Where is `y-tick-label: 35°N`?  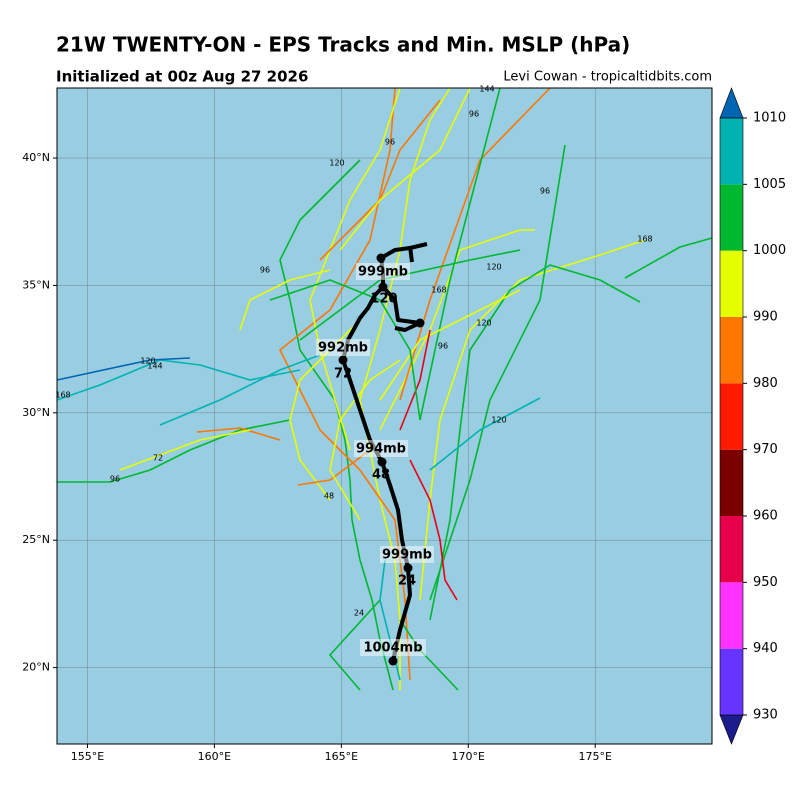
y-tick-label: 35°N is located at coordinates (36, 284).